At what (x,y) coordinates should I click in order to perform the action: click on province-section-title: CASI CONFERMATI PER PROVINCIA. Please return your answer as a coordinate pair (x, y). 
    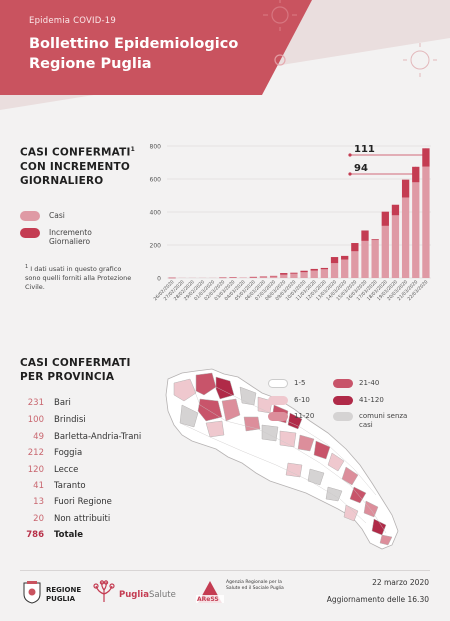
    Looking at the image, I should click on (75, 370).